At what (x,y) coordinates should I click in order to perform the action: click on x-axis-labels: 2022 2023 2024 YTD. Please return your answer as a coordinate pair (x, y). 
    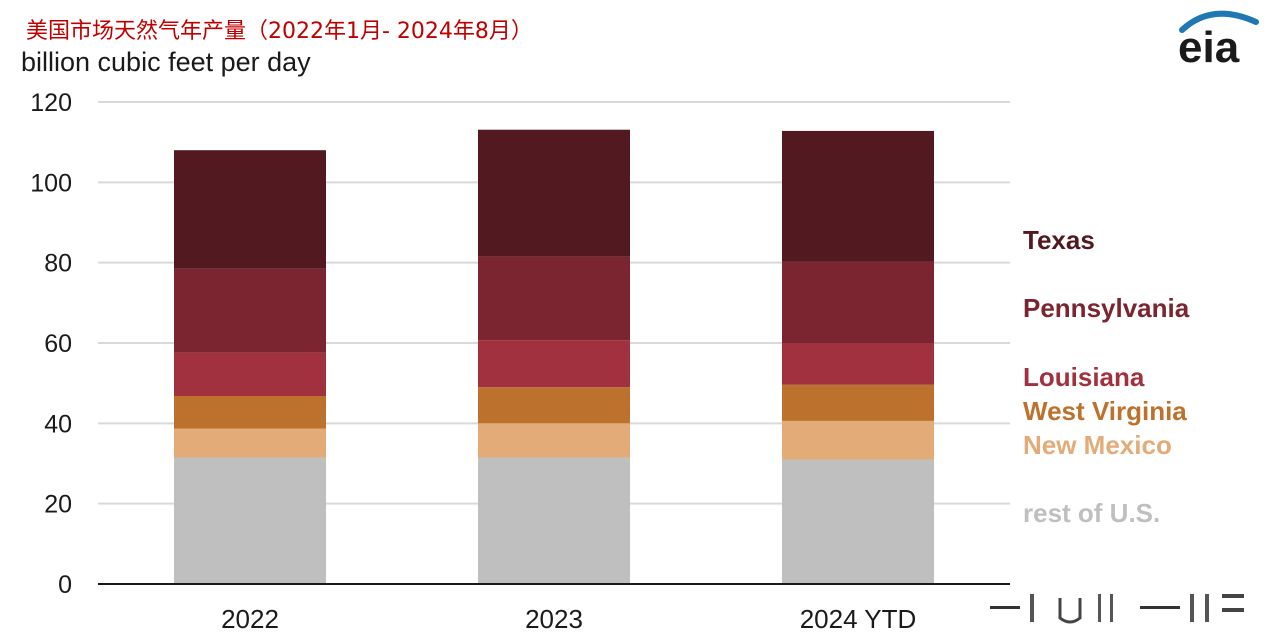
    Looking at the image, I should click on (568, 619).